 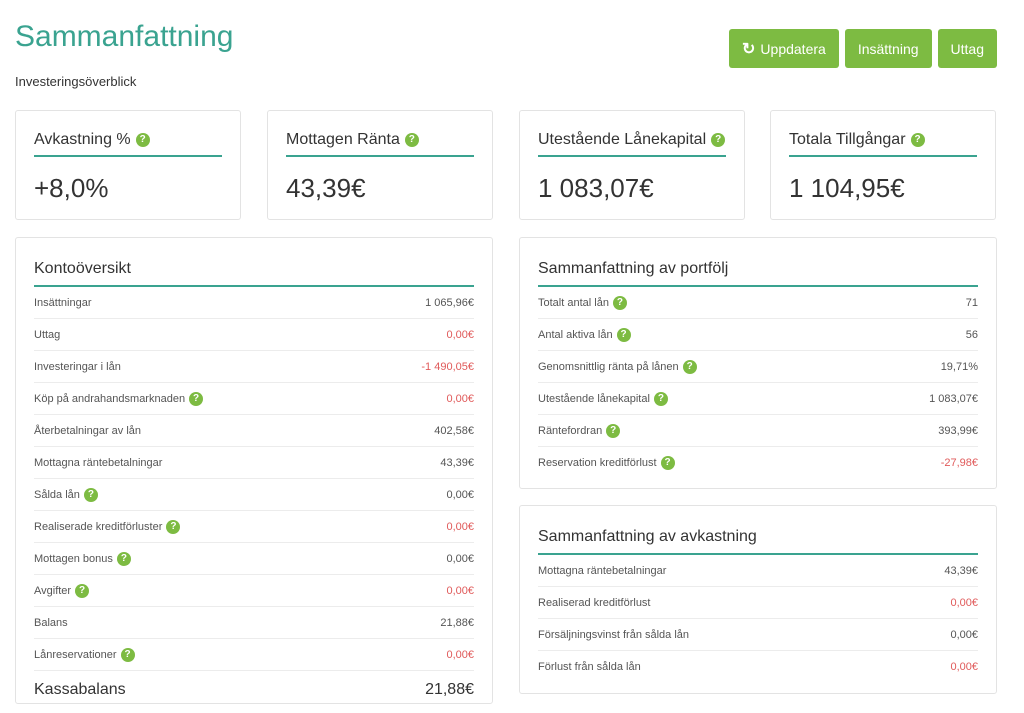 I want to click on portfolio-summary-title: Sammanfattning av portfölj, so click(x=758, y=262).